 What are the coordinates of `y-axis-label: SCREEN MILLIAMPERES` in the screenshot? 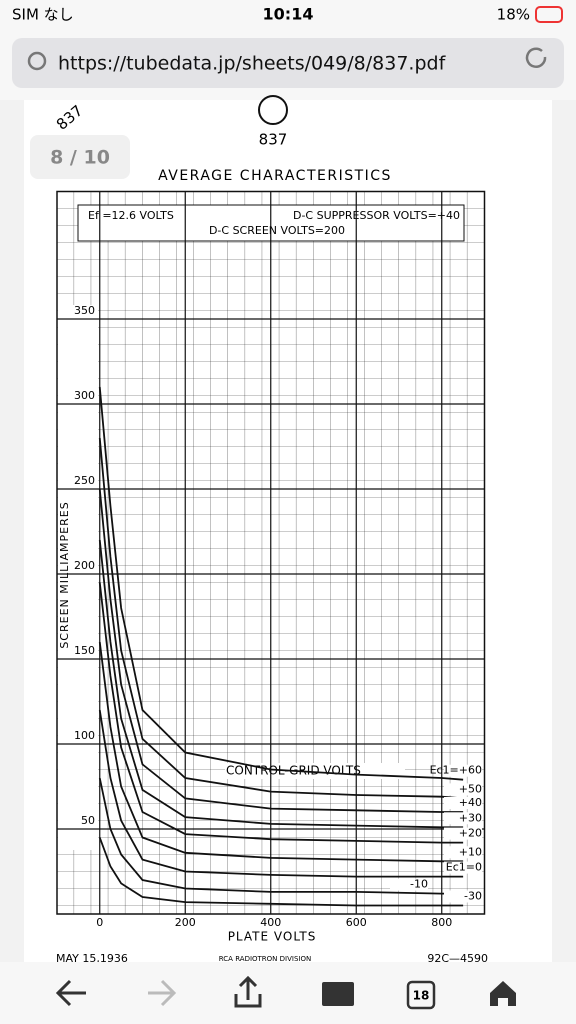 It's located at (64, 574).